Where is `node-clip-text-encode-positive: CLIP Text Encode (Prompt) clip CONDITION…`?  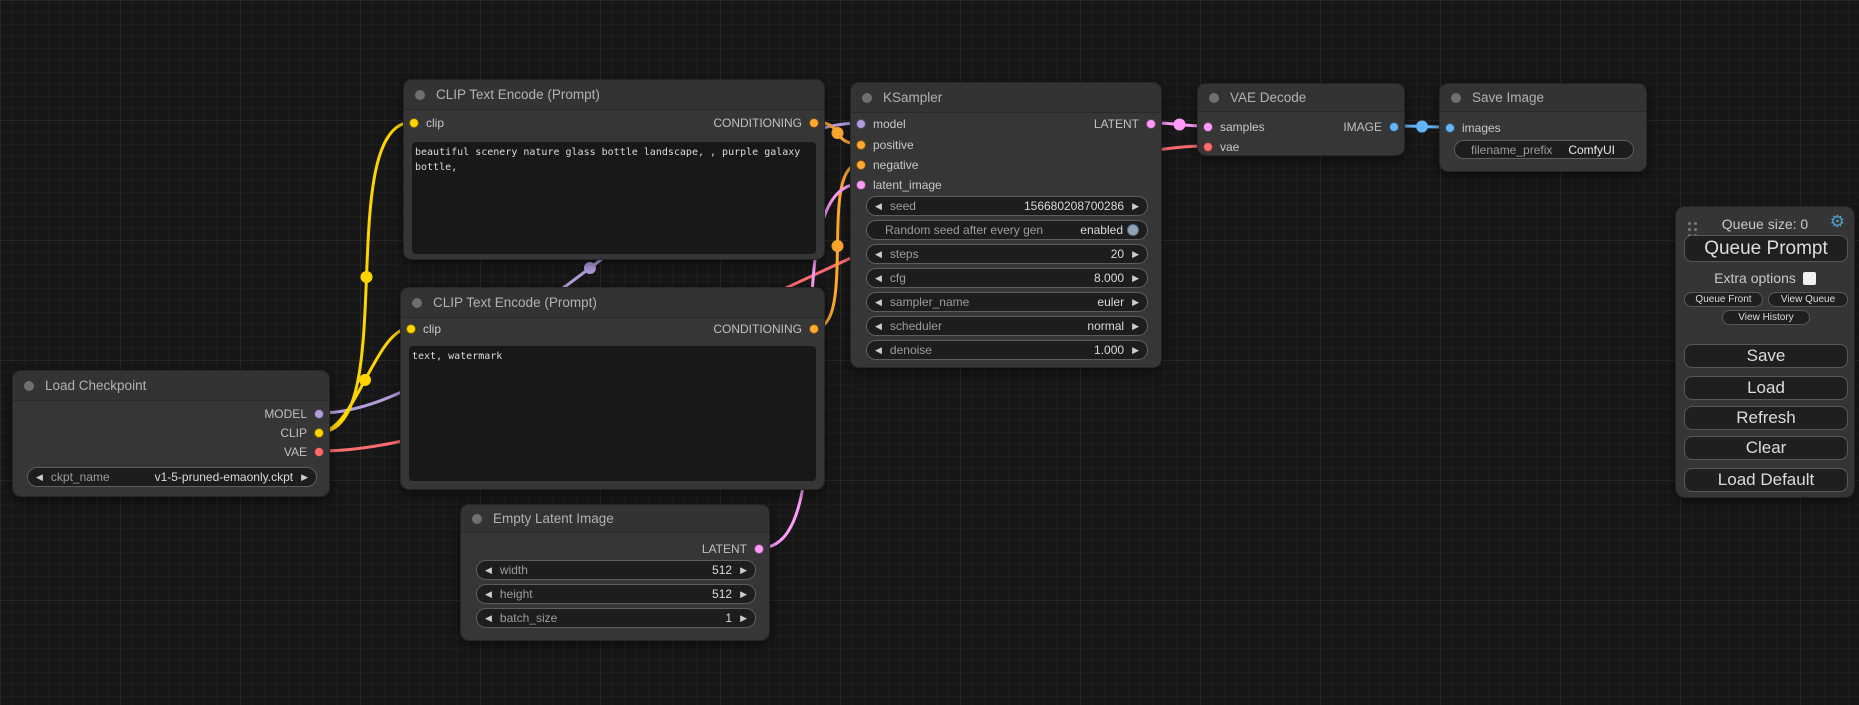
node-clip-text-encode-positive: CLIP Text Encode (Prompt) clip CONDITION… is located at coordinates (614, 169).